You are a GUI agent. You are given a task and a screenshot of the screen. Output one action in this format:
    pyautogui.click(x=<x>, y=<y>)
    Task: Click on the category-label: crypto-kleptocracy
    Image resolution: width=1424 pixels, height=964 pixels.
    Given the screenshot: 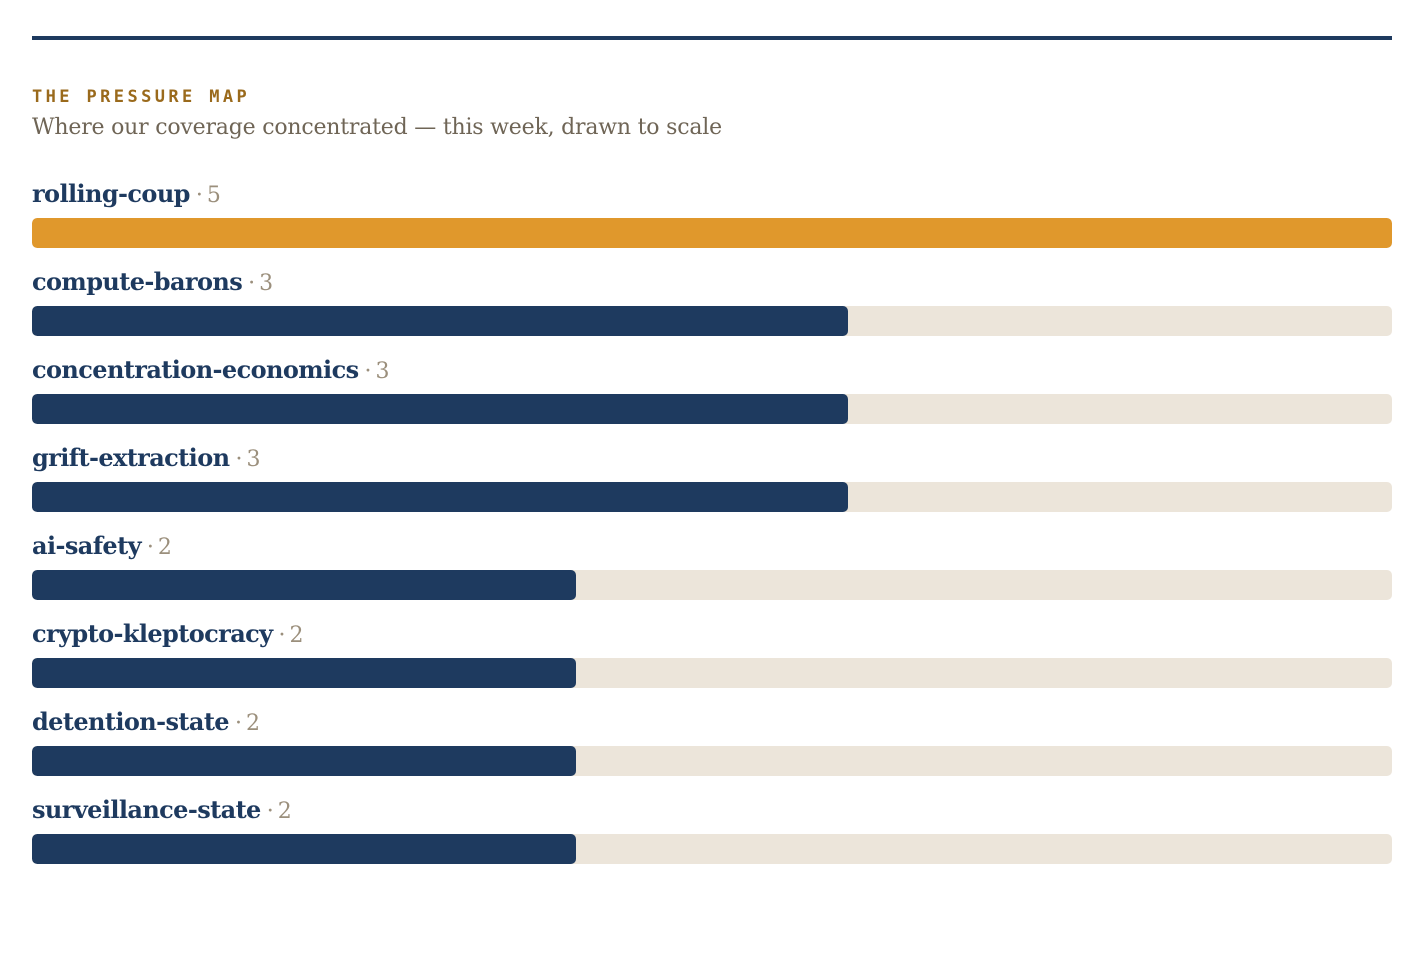 What is the action you would take?
    pyautogui.click(x=152, y=633)
    